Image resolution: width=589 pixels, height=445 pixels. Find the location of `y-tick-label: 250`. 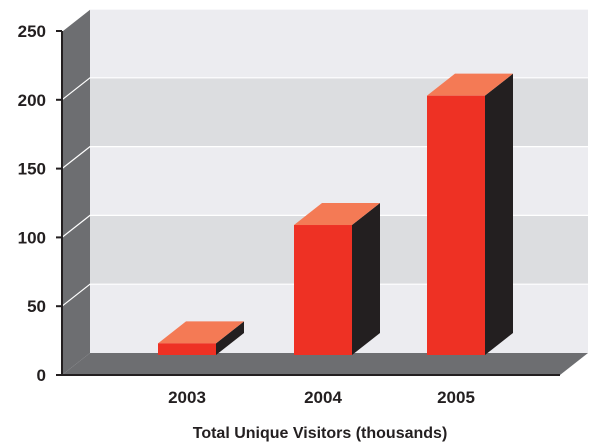

y-tick-label: 250 is located at coordinates (32, 31).